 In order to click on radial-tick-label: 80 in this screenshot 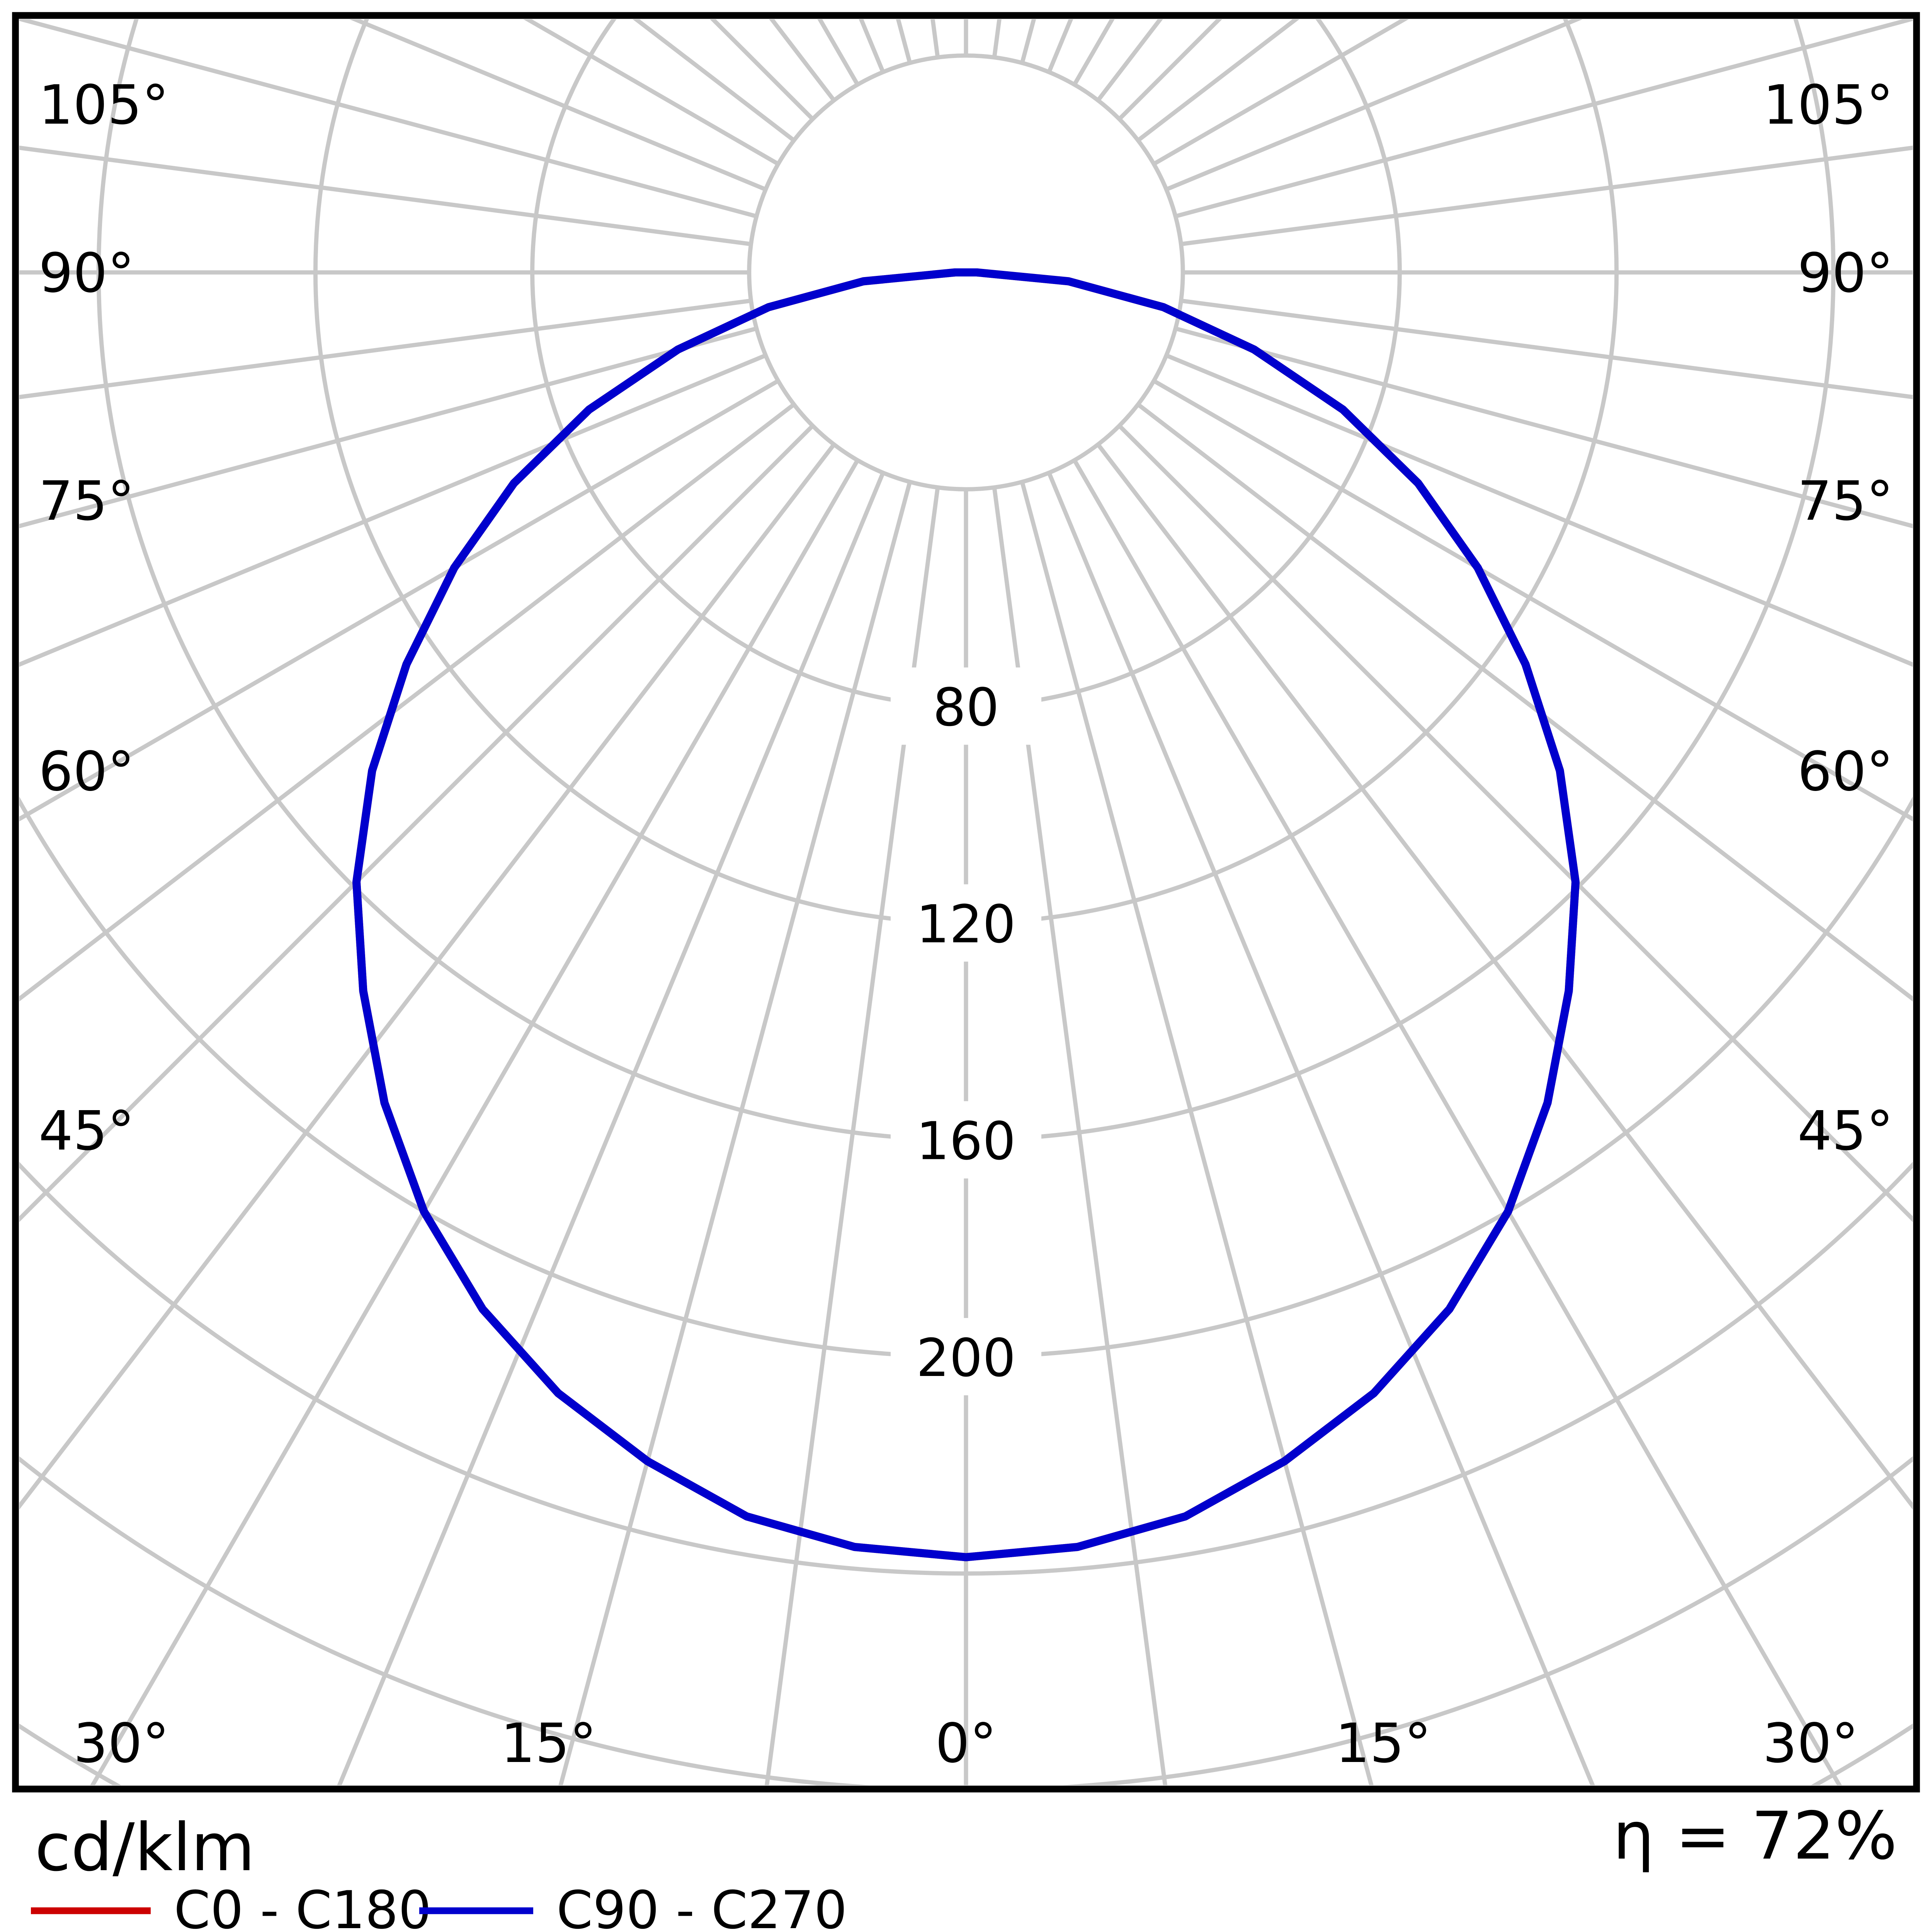, I will do `click(966, 708)`.